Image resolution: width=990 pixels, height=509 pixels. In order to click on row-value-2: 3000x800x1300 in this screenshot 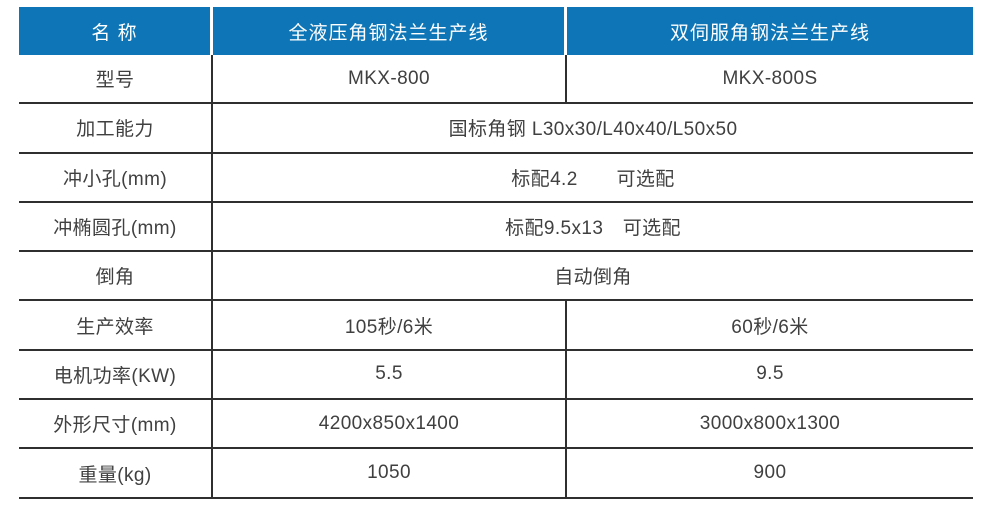, I will do `click(770, 423)`.